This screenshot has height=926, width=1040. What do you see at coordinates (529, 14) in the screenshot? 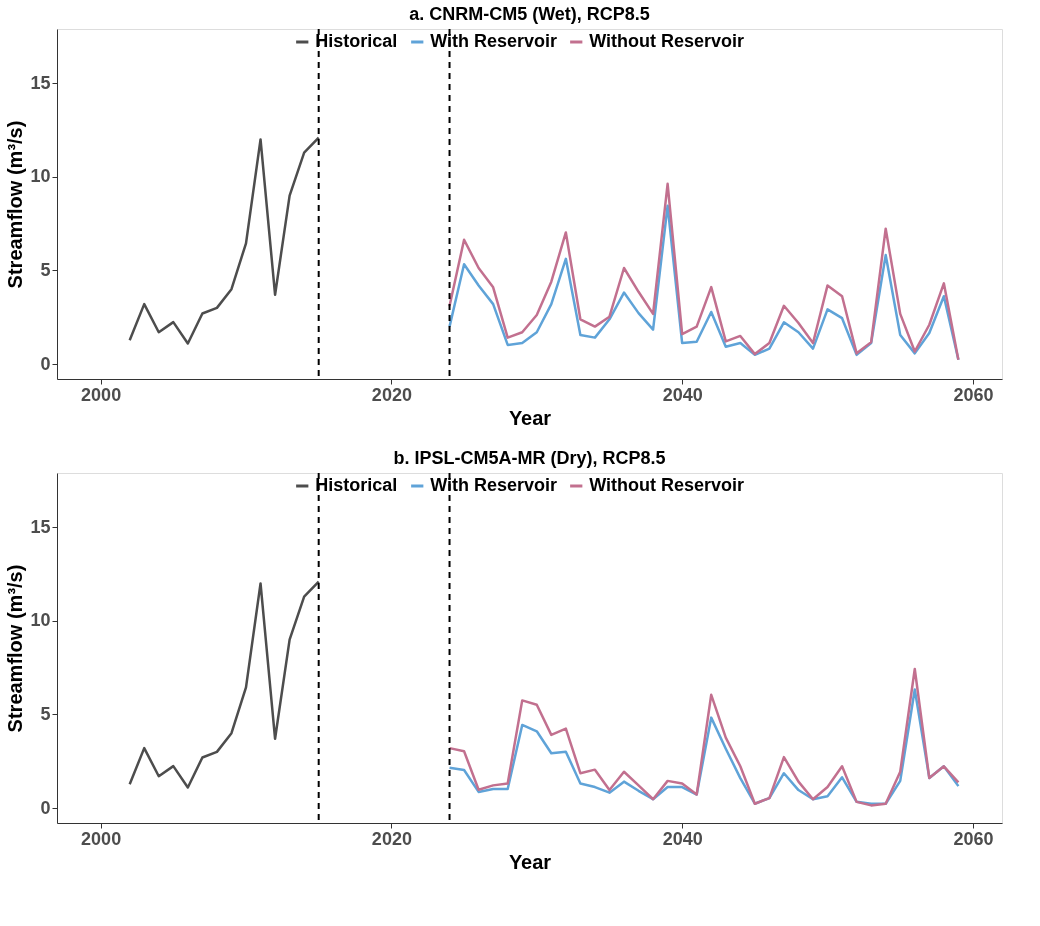
I see `chart-title: a. CNRM-CM5 (Wet), RCP8.5` at bounding box center [529, 14].